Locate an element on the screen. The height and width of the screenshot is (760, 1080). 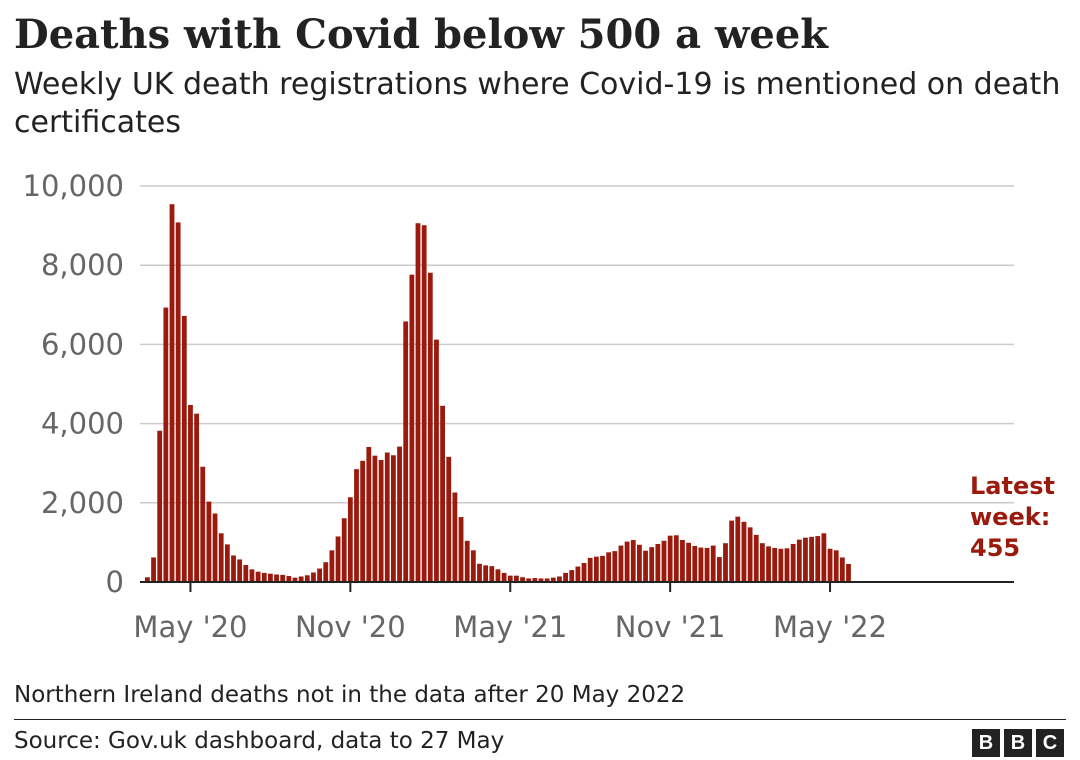
y-tick-label: 0 is located at coordinates (115, 582).